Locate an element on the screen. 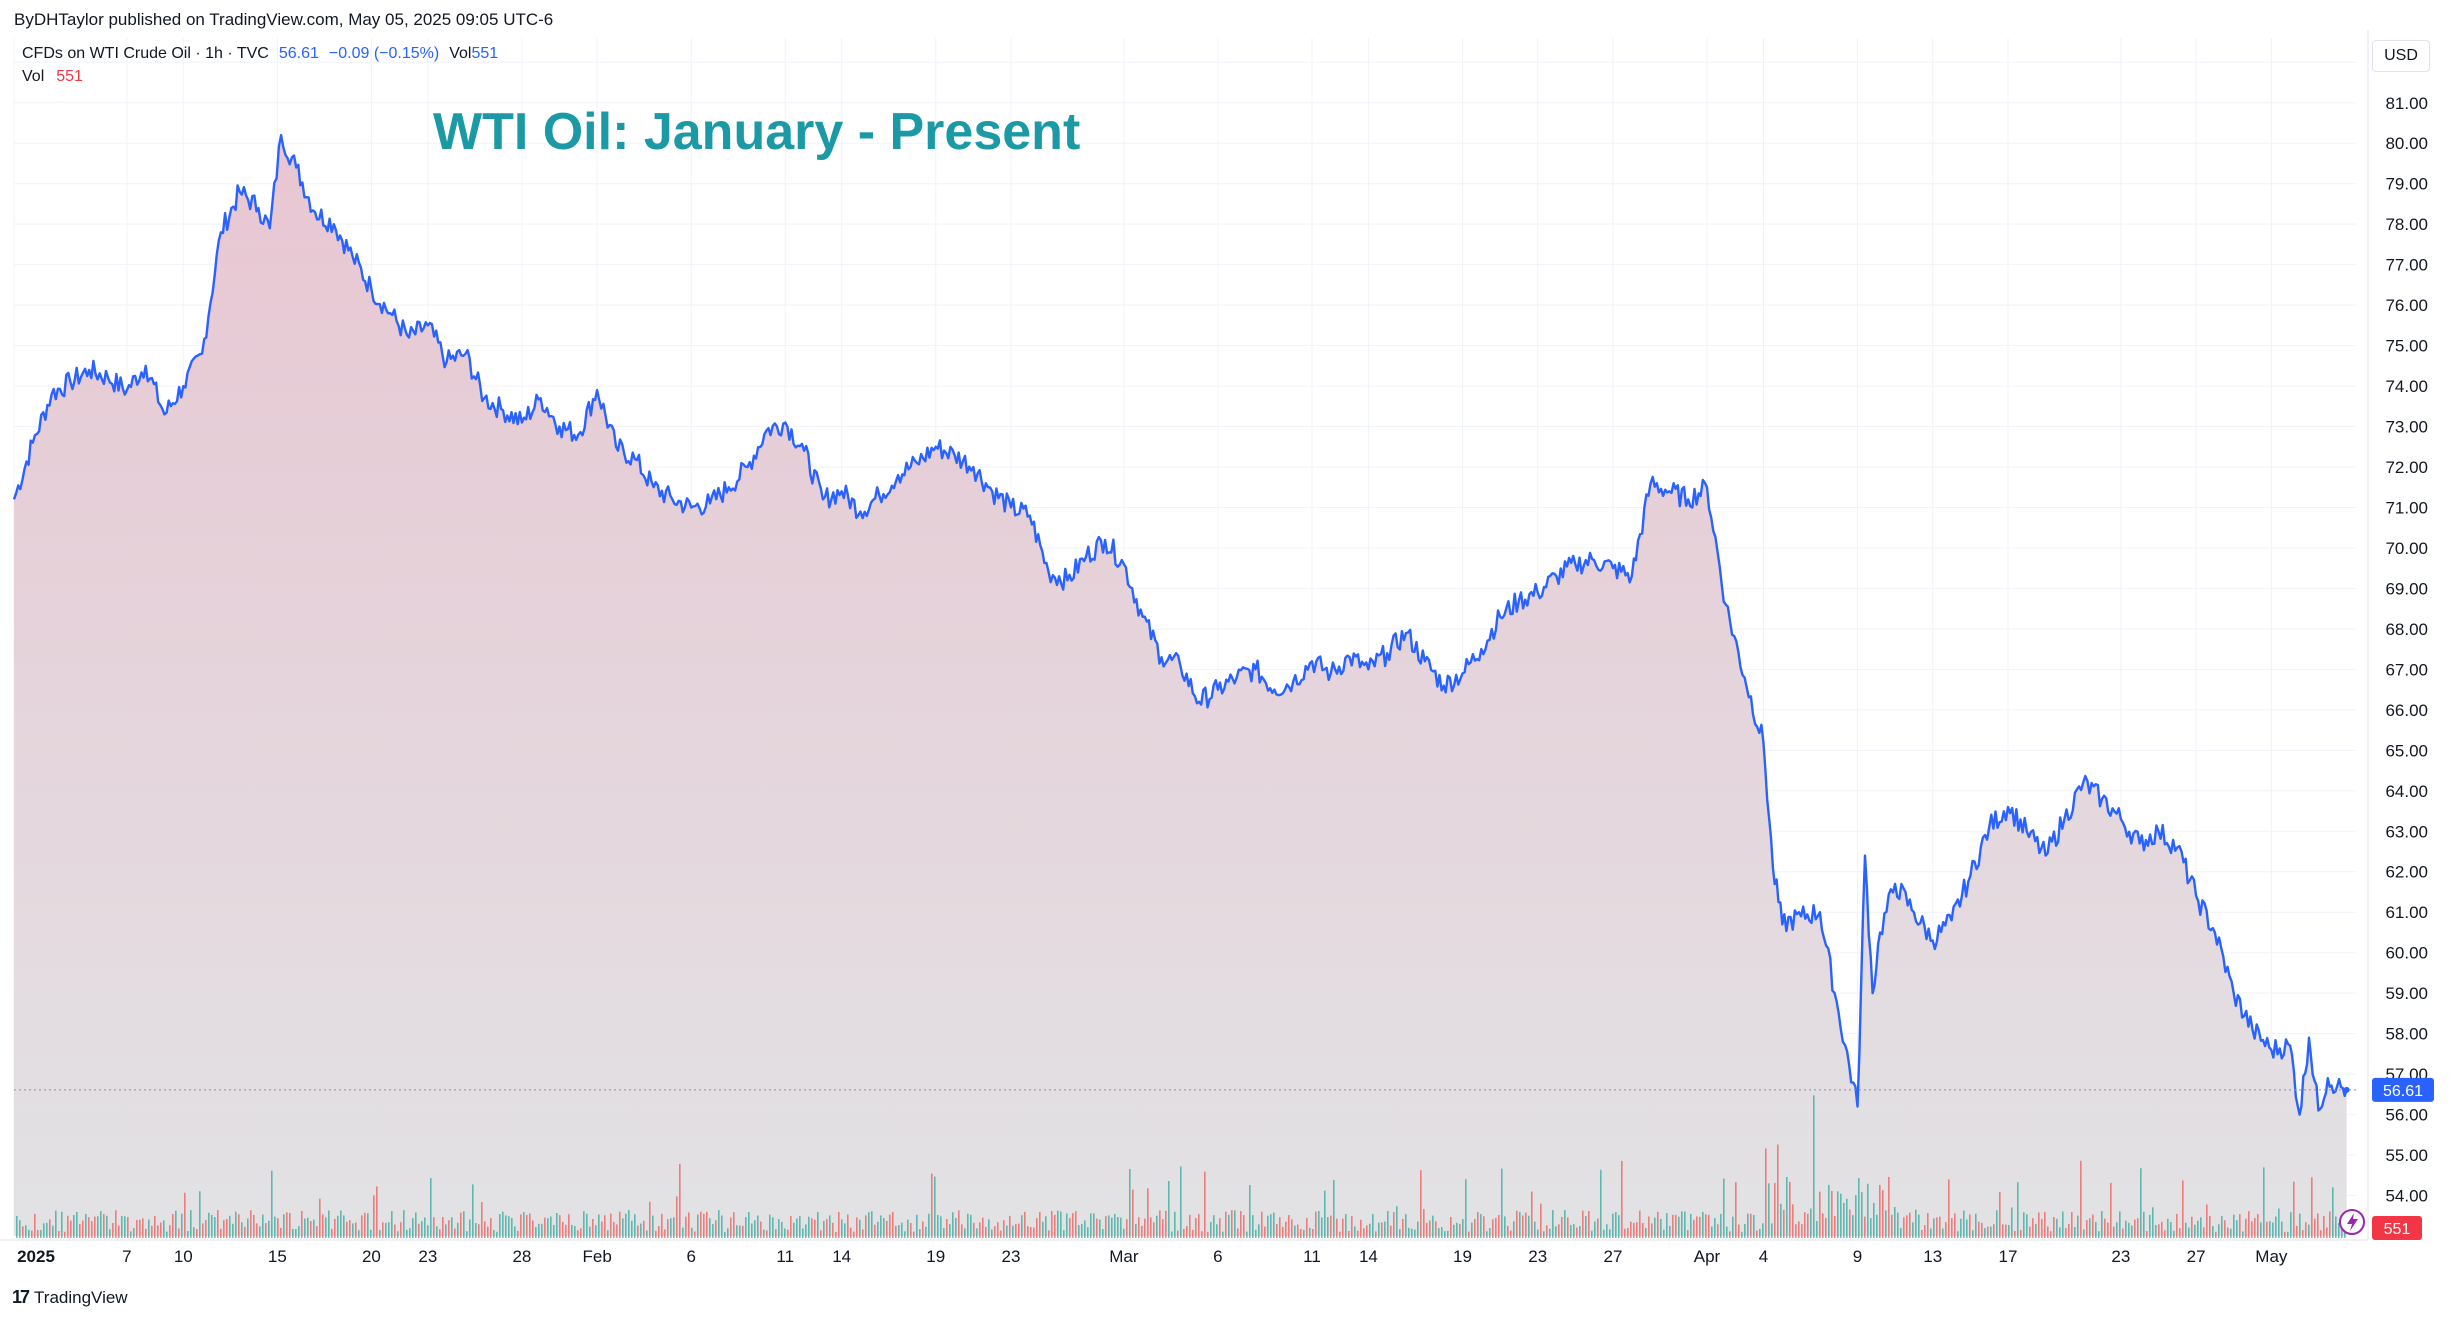 The height and width of the screenshot is (1320, 2449). y-tick-label: 77.00 is located at coordinates (2406, 265).